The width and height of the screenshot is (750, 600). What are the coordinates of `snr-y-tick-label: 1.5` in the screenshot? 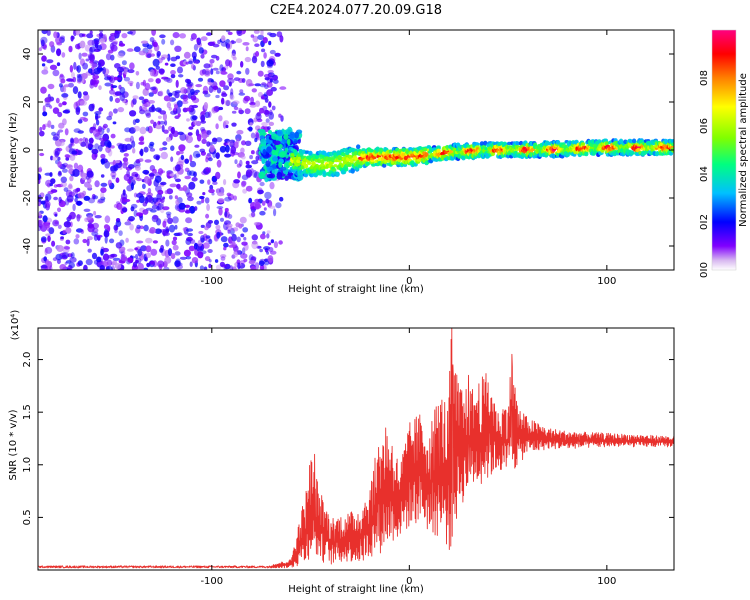 It's located at (27, 412).